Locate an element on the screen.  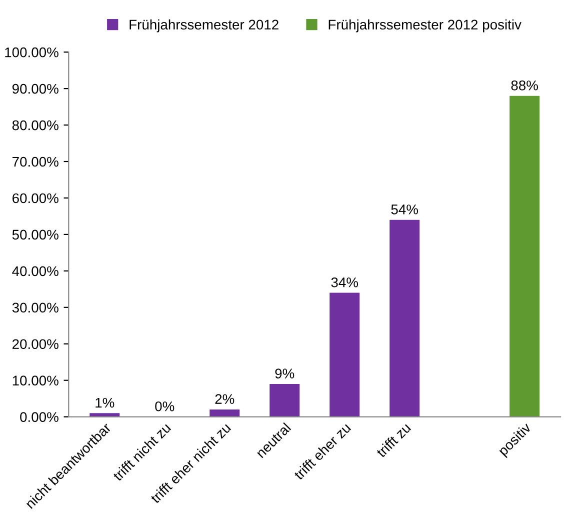
x-tick-label: trifft eher zu is located at coordinates (322, 451).